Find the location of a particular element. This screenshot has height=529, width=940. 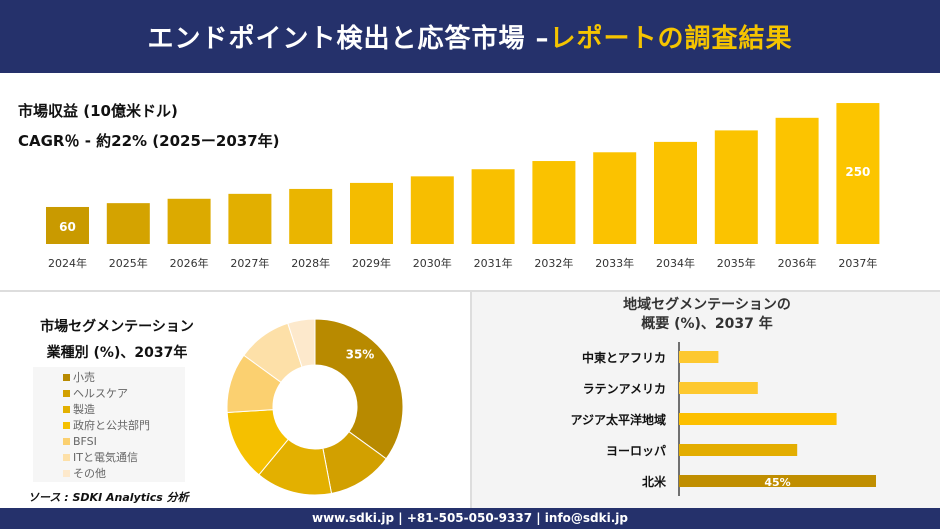

legend-item: ITと電気通信 is located at coordinates (124, 457).